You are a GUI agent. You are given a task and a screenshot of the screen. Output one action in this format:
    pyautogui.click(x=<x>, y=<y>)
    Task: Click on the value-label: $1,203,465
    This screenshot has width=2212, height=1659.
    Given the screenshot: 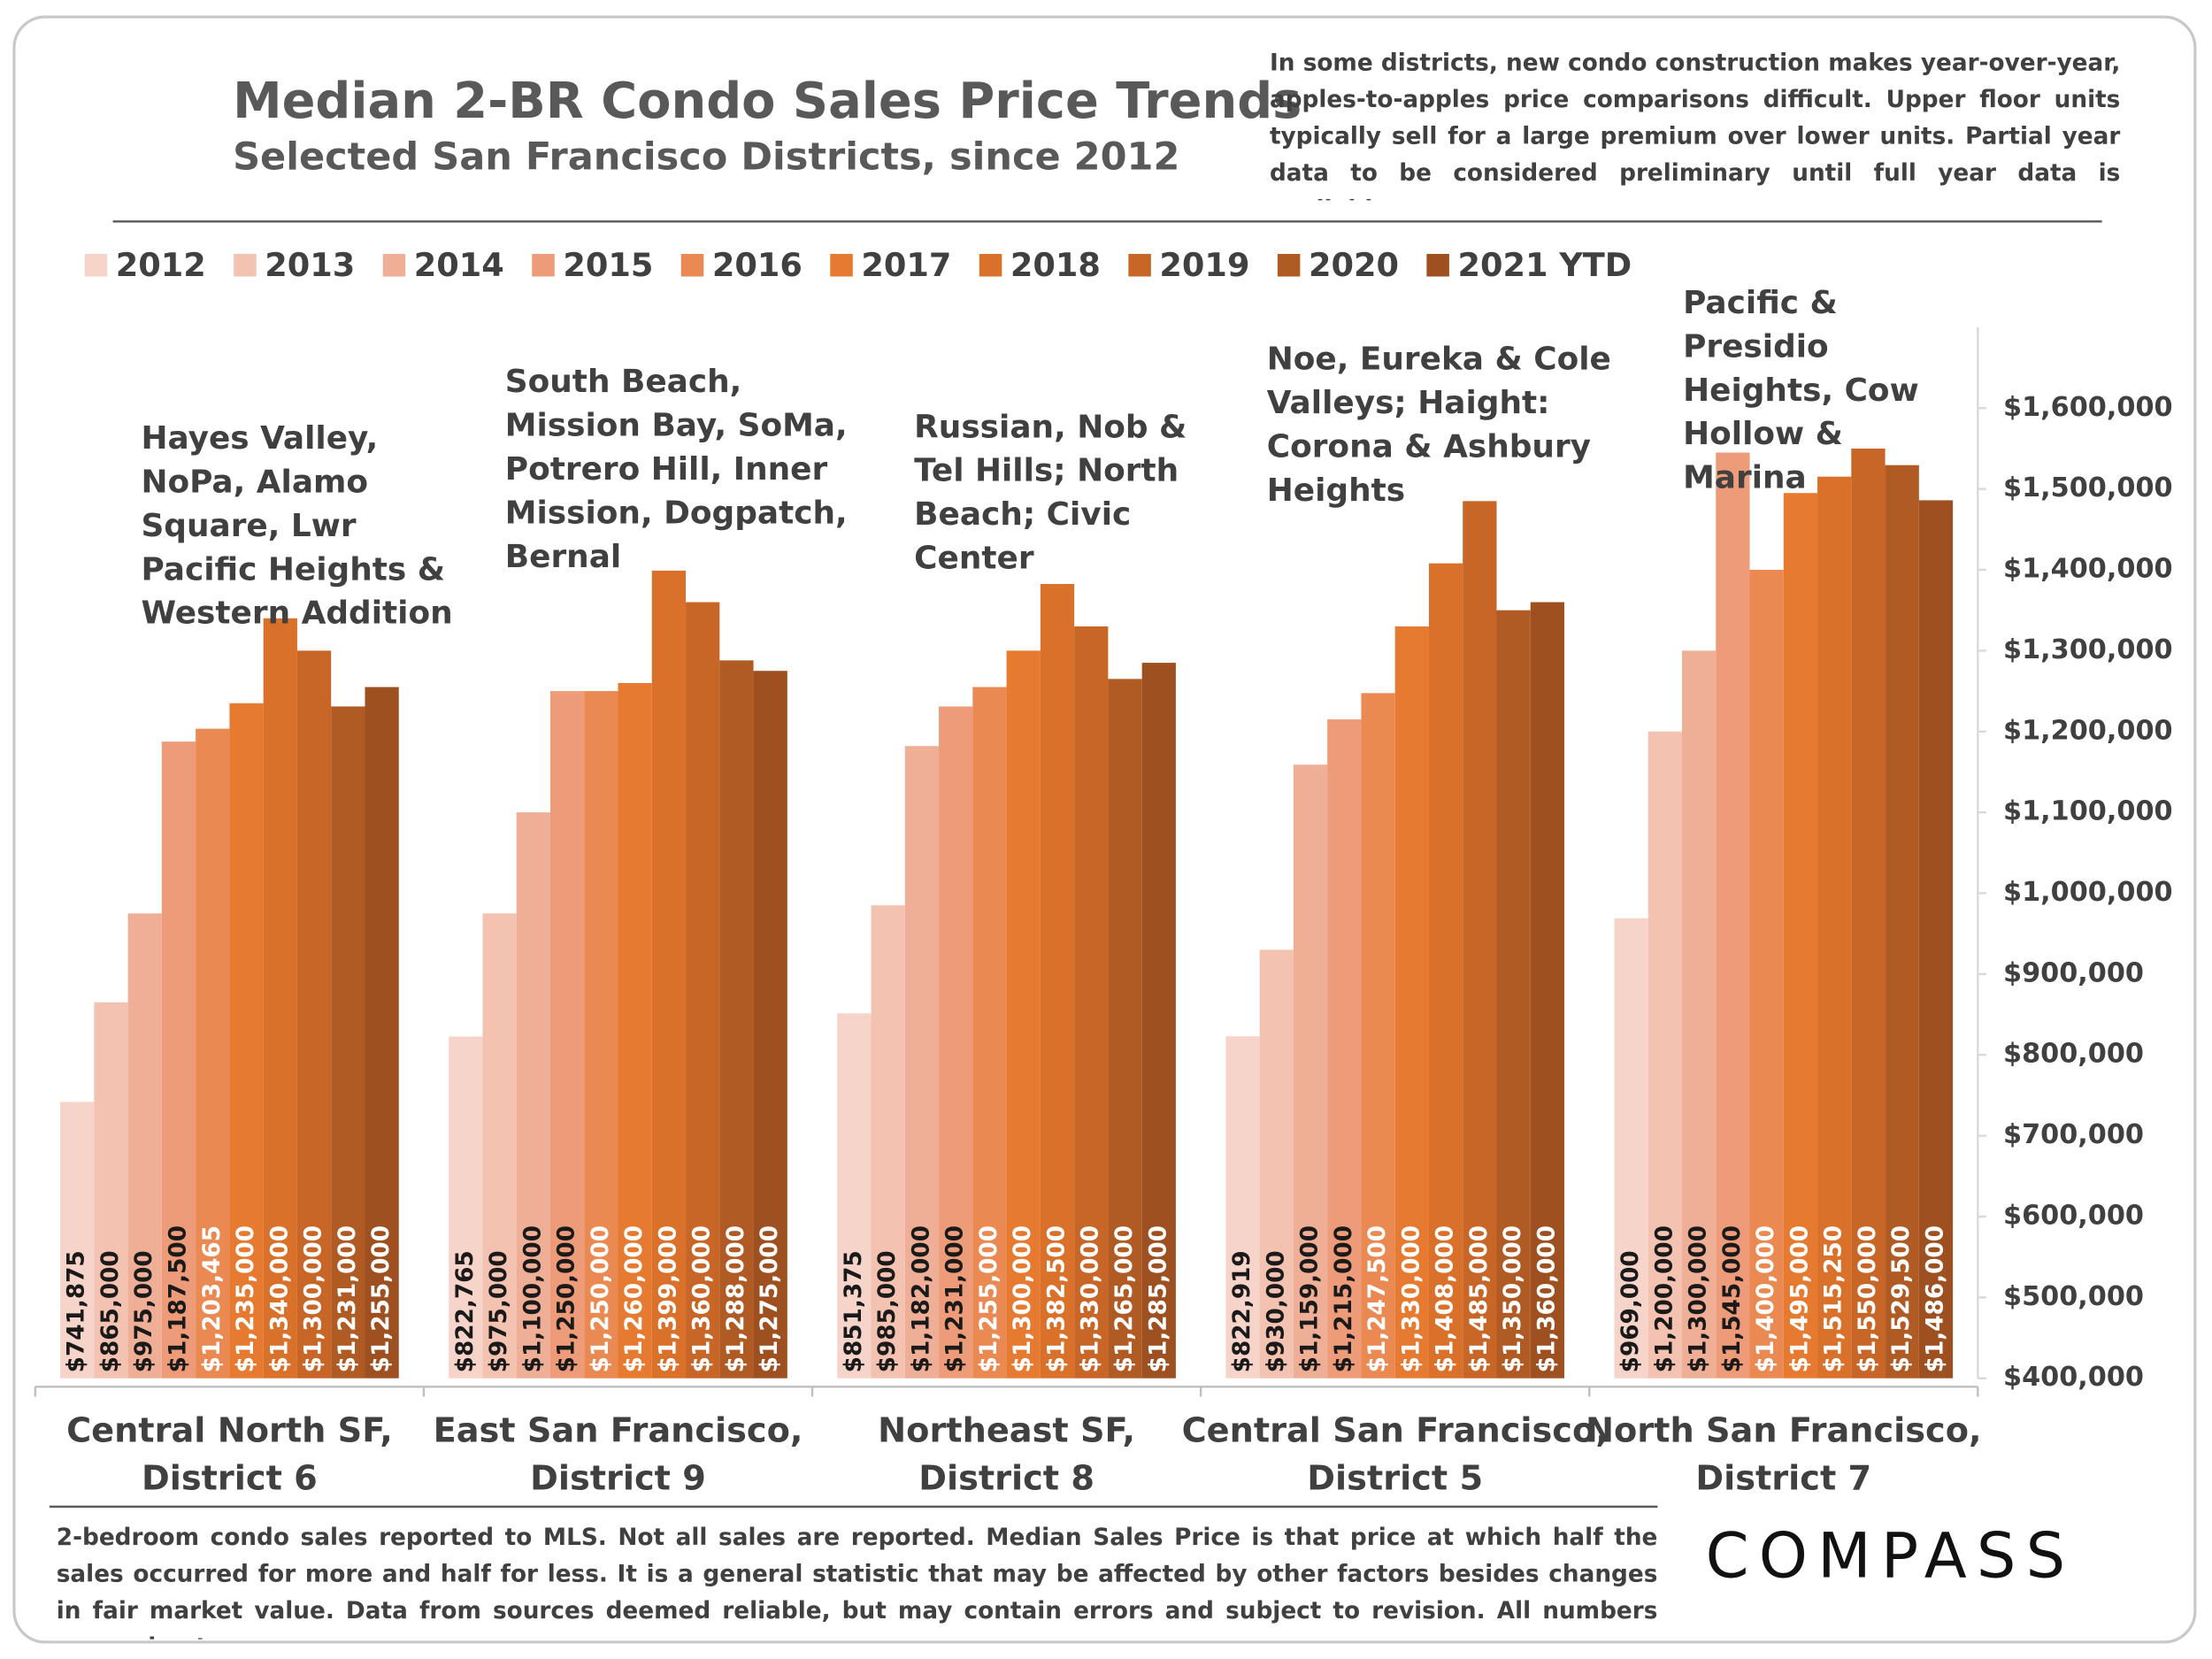 What is the action you would take?
    pyautogui.click(x=213, y=1299)
    